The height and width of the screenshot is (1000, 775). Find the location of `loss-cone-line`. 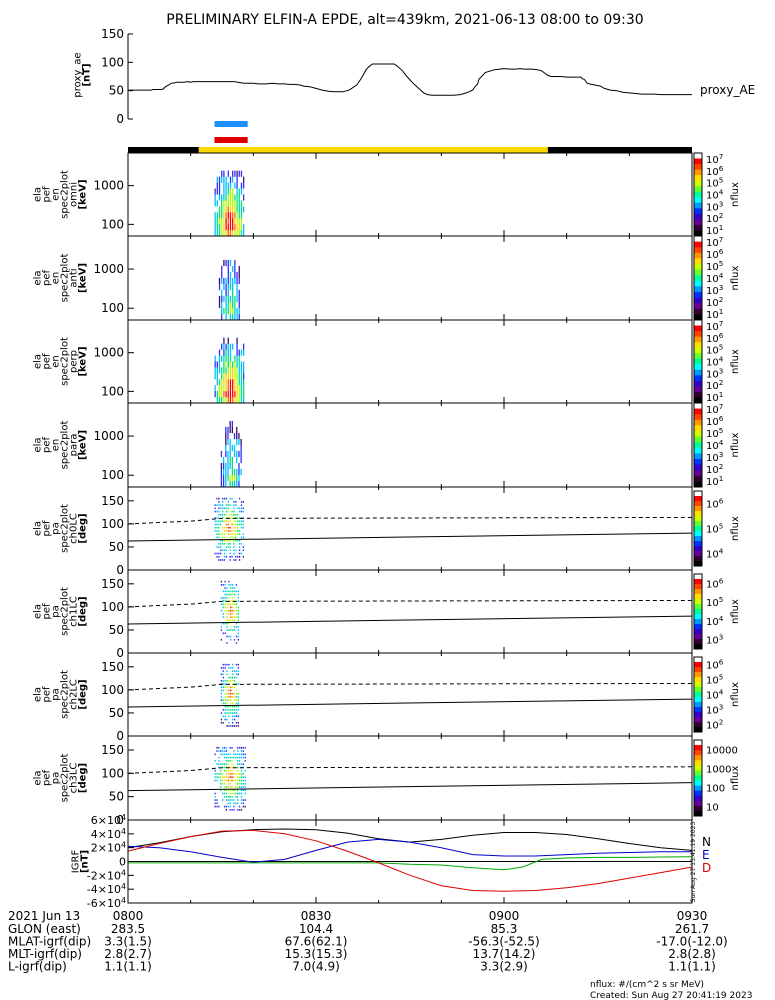

loss-cone-line is located at coordinates (410, 703).